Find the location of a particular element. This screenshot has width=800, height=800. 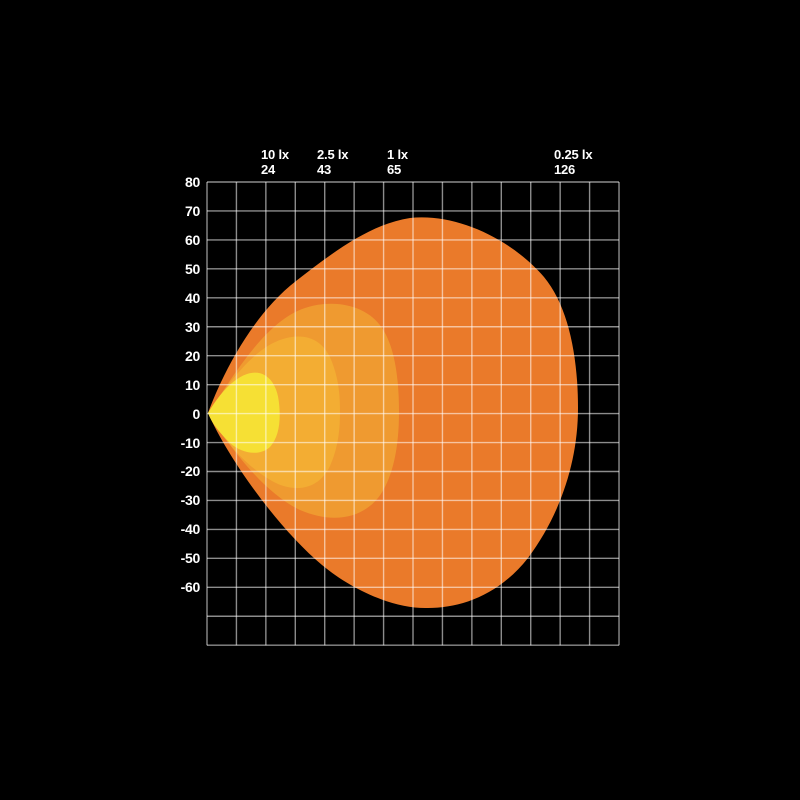

lux-value-label: 1 lx is located at coordinates (397, 154).